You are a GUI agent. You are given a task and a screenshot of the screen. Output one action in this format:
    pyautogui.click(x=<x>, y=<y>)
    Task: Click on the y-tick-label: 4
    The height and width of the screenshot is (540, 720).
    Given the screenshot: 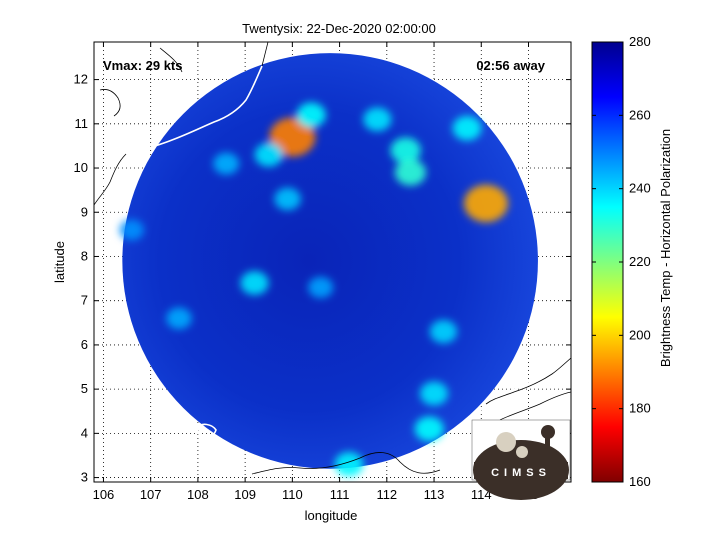 What is the action you would take?
    pyautogui.click(x=84, y=432)
    